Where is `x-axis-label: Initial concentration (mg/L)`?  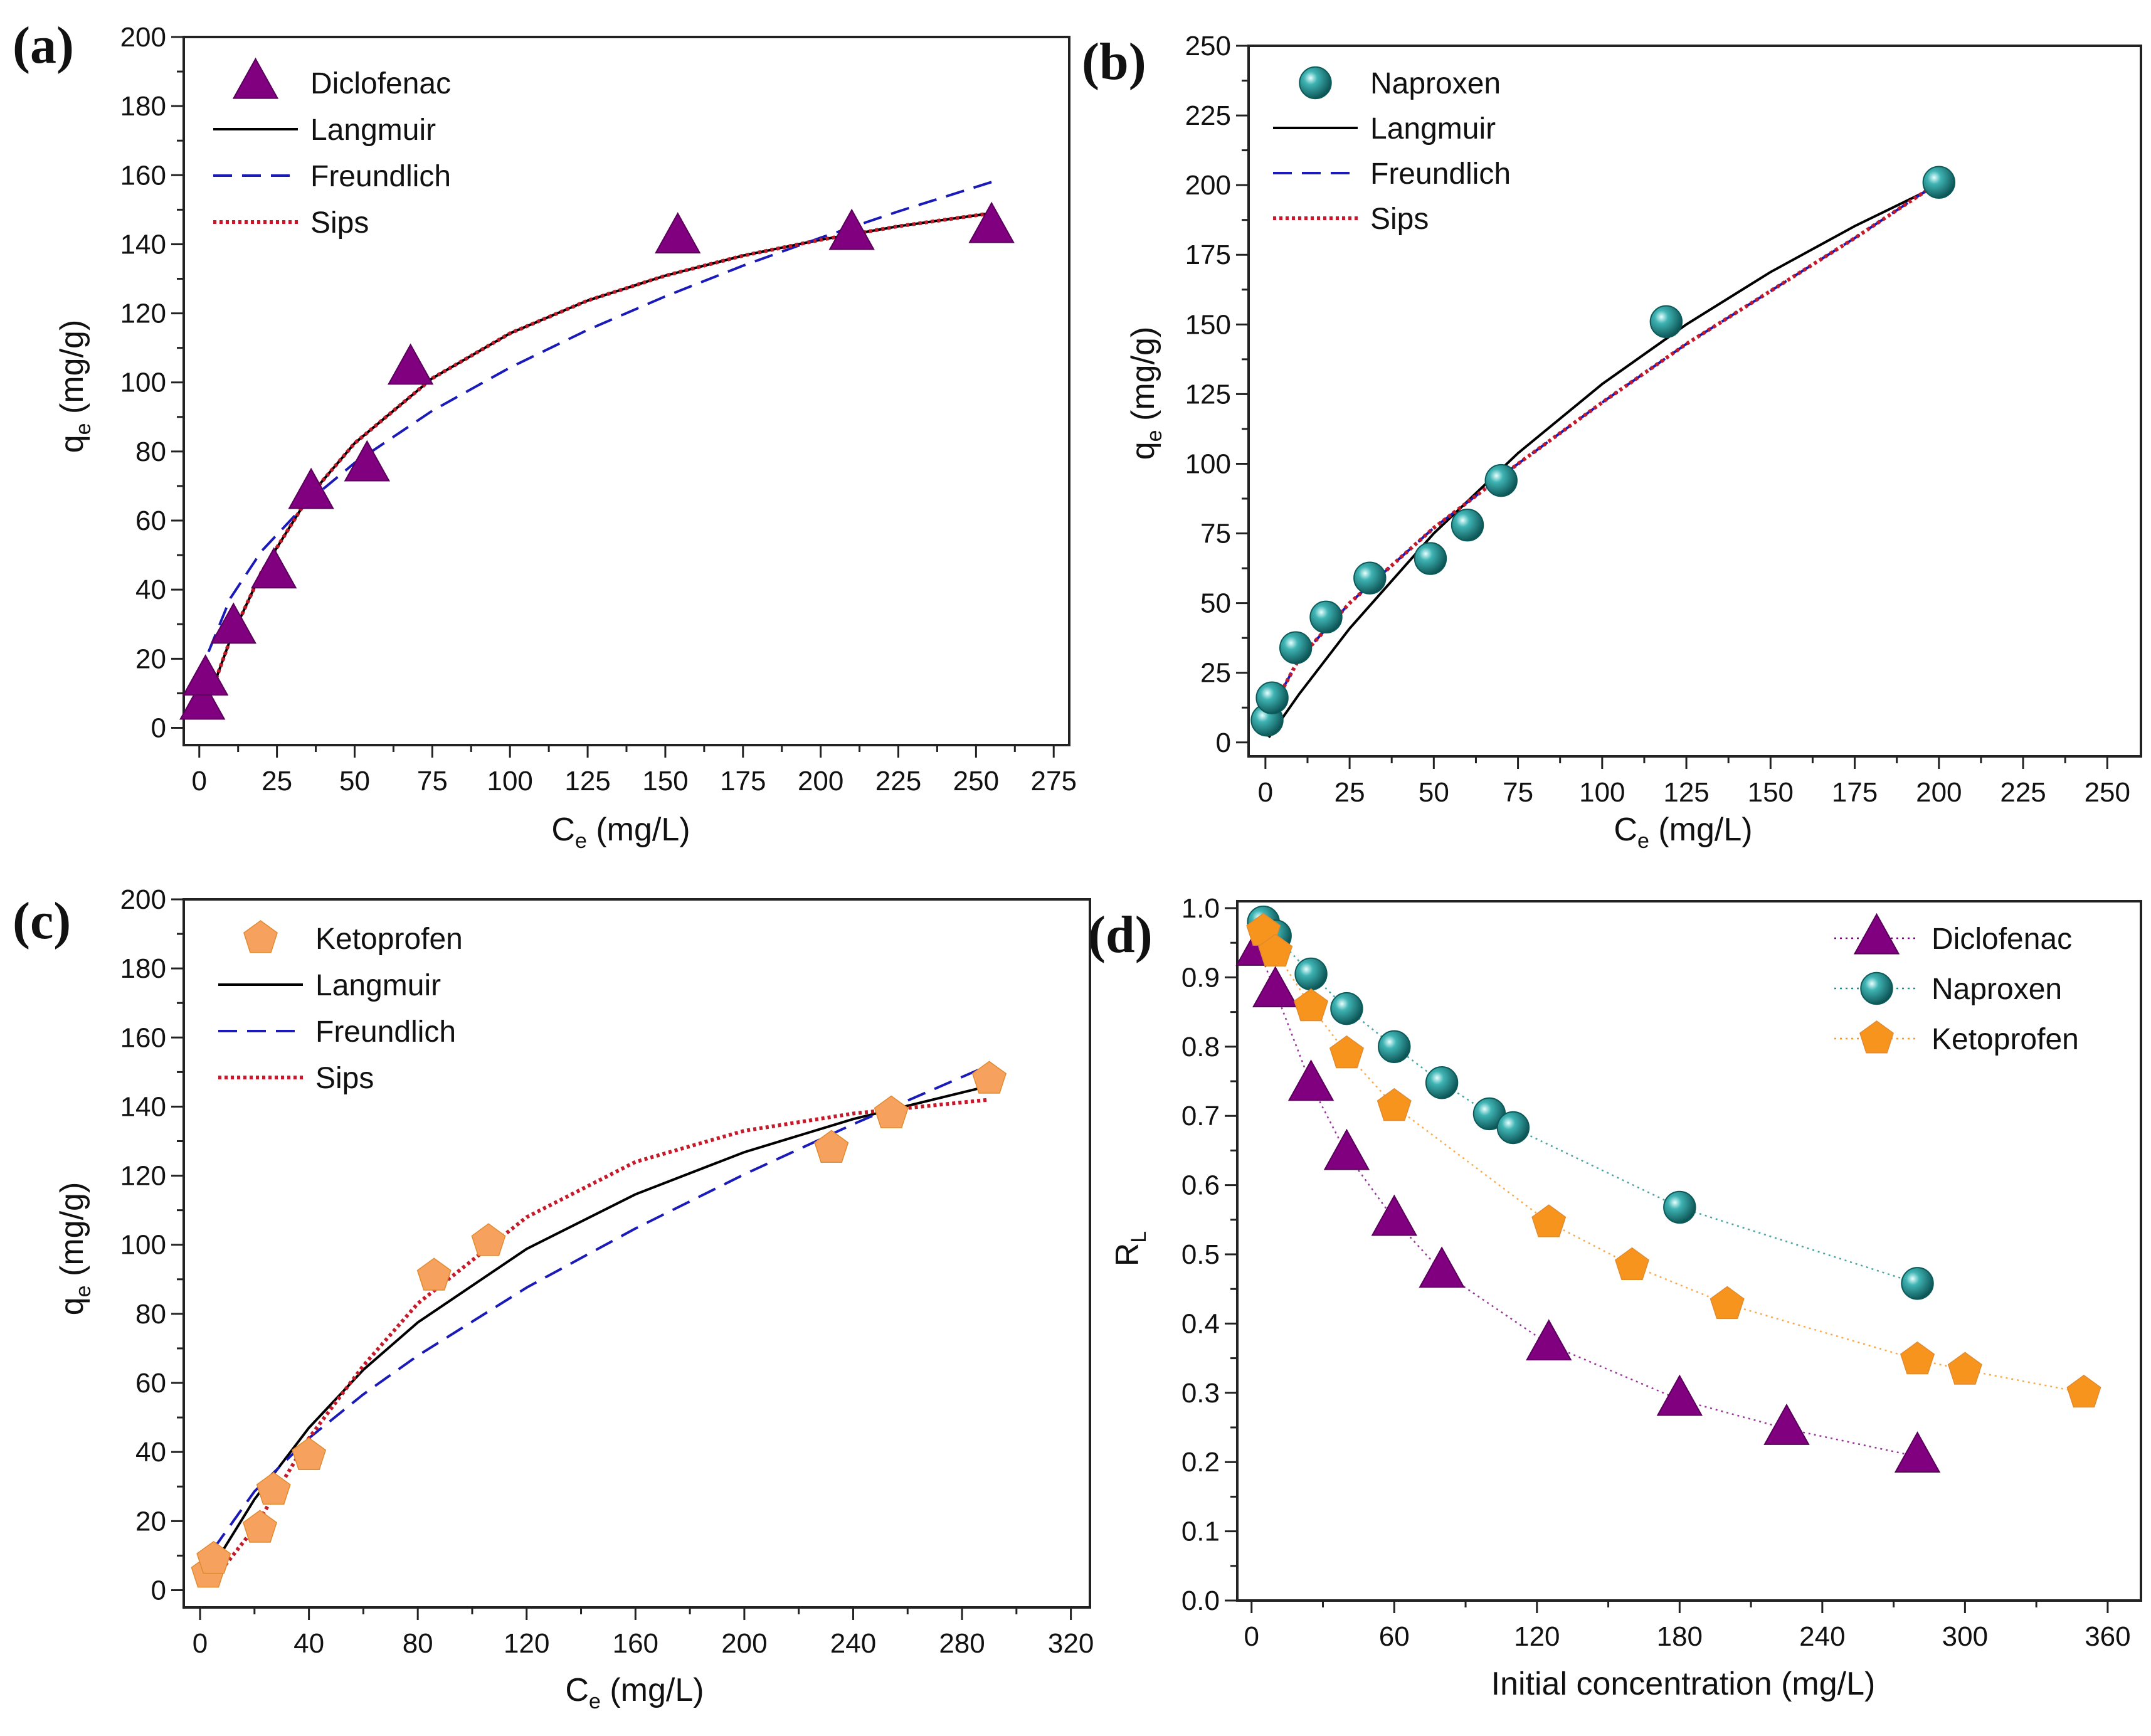
x-axis-label: Initial concentration (mg/L) is located at coordinates (1683, 1684).